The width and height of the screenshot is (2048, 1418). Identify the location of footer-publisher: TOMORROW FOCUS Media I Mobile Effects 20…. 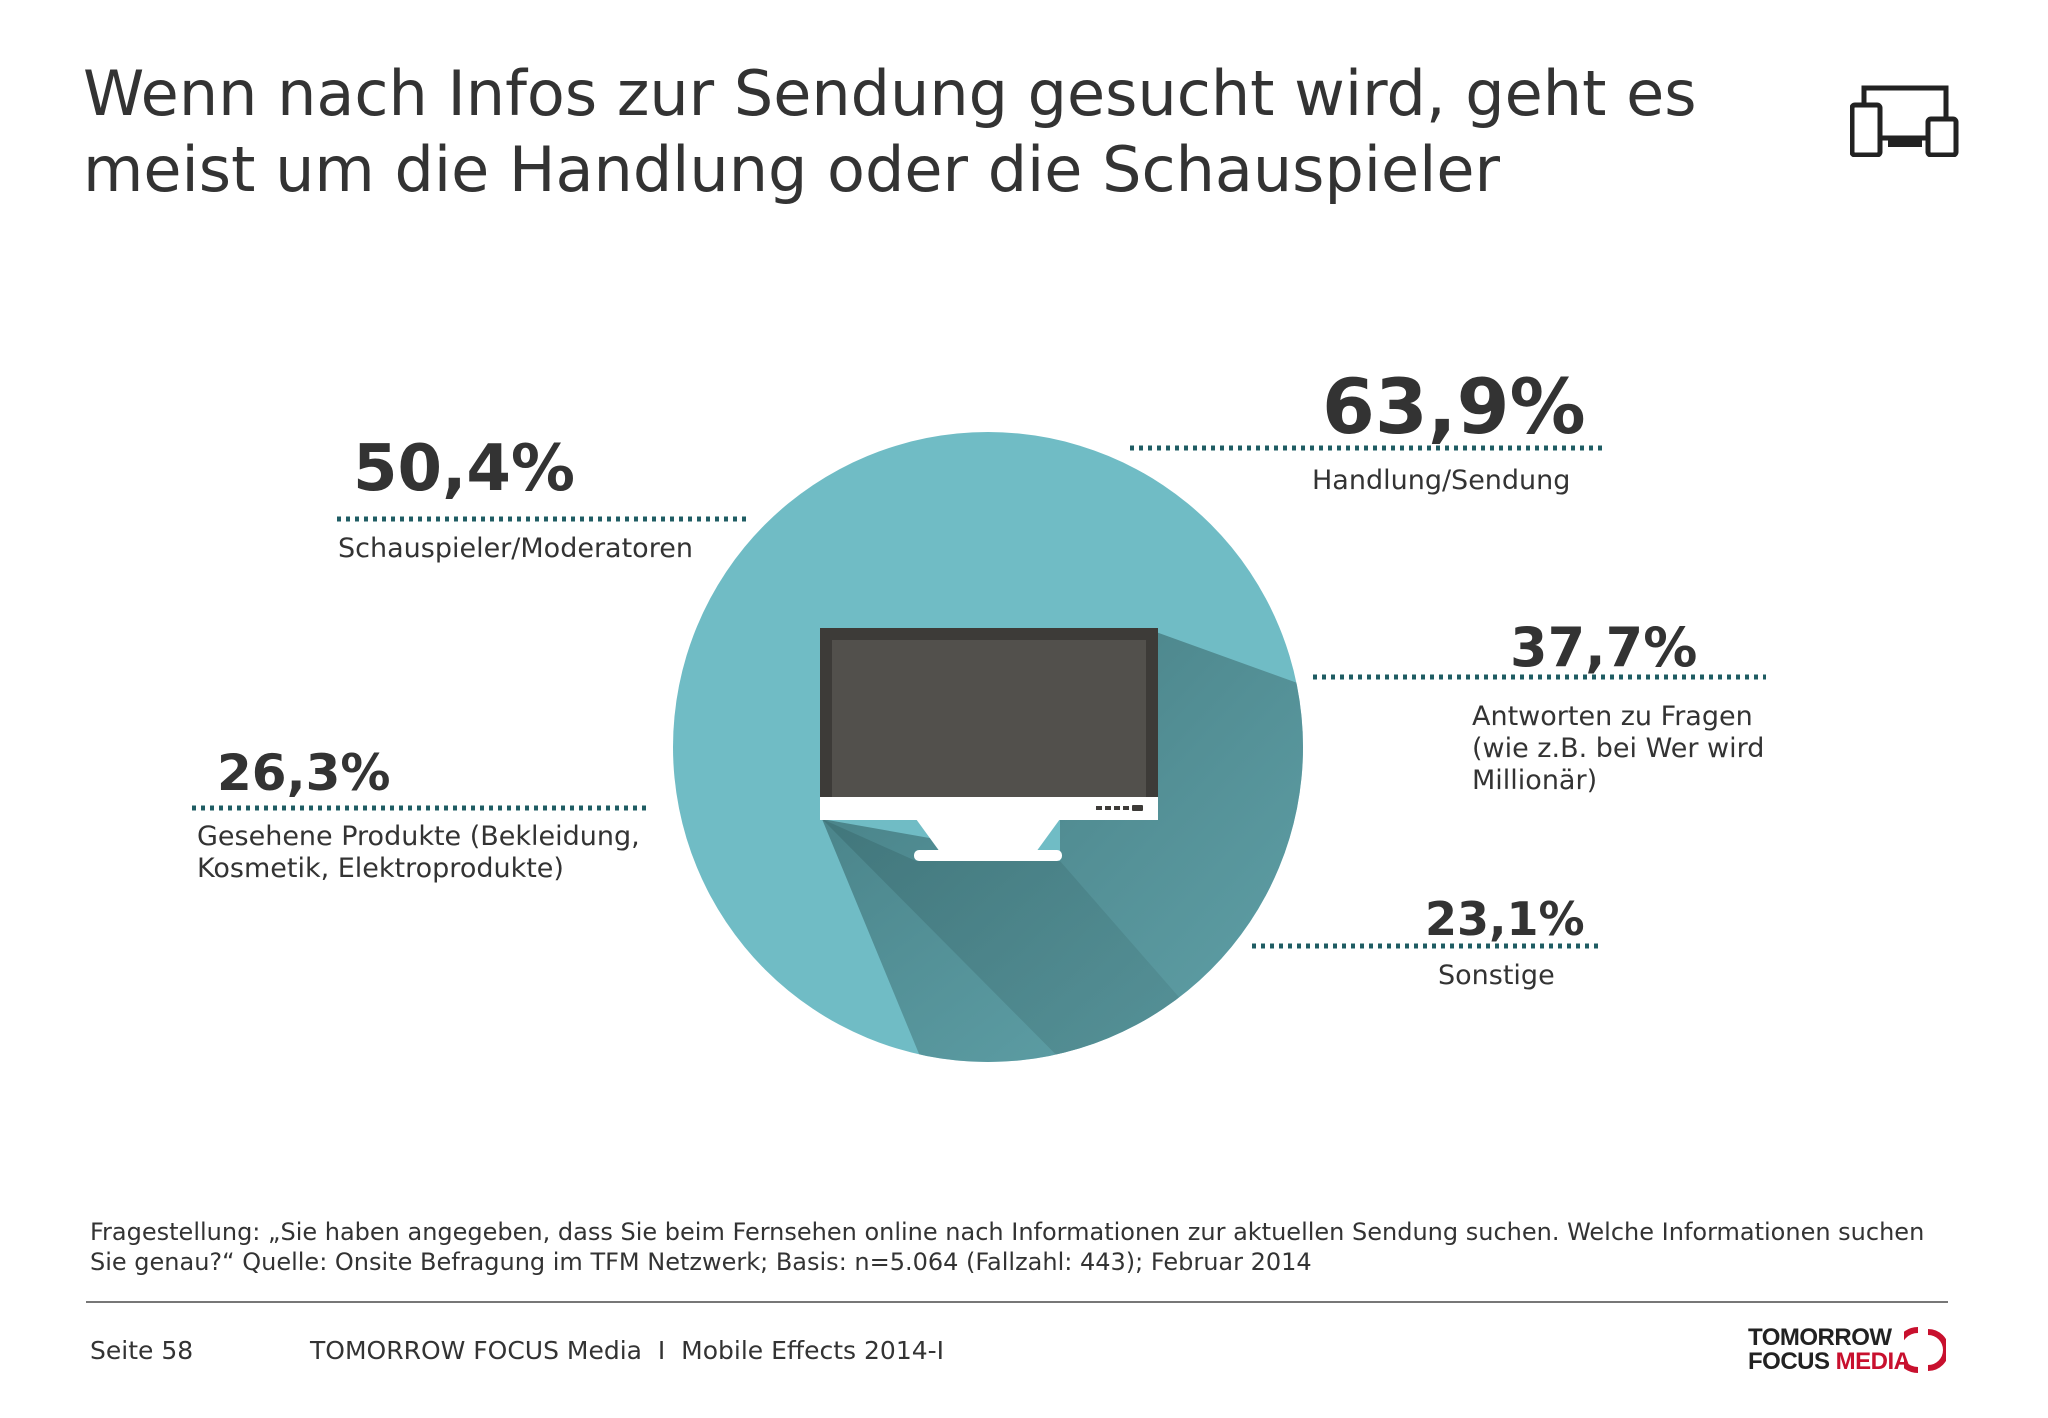
(627, 1350).